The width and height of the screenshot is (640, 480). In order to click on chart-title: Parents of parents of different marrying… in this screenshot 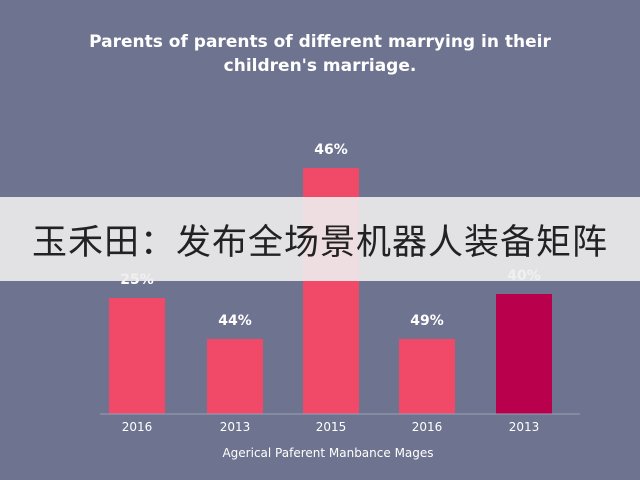, I will do `click(320, 54)`.